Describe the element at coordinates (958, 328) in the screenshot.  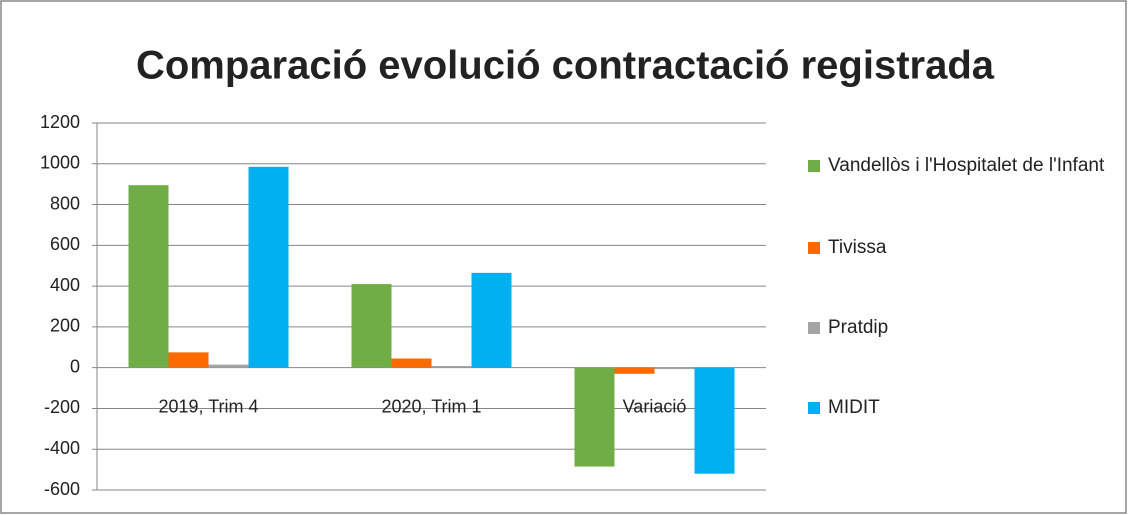
I see `legend-item: Pratdip` at that location.